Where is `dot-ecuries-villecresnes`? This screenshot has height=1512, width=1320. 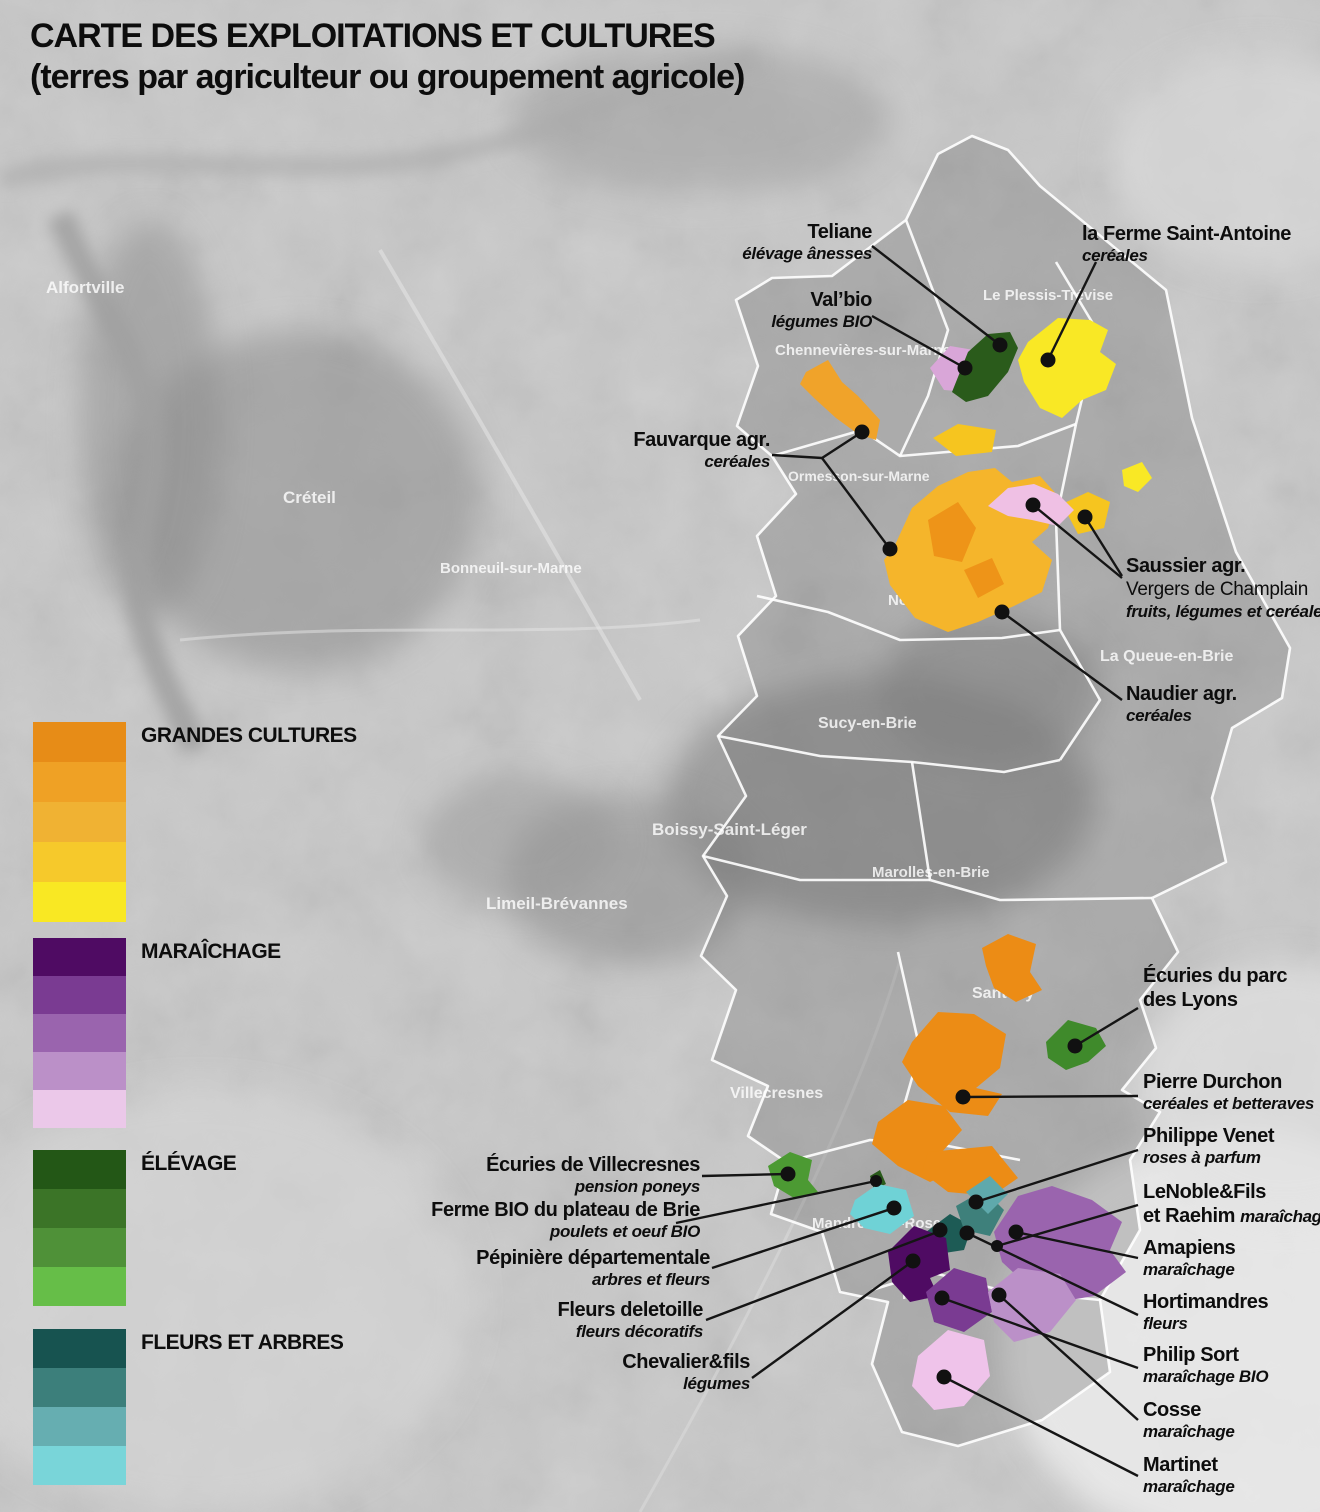 dot-ecuries-villecresnes is located at coordinates (788, 1174).